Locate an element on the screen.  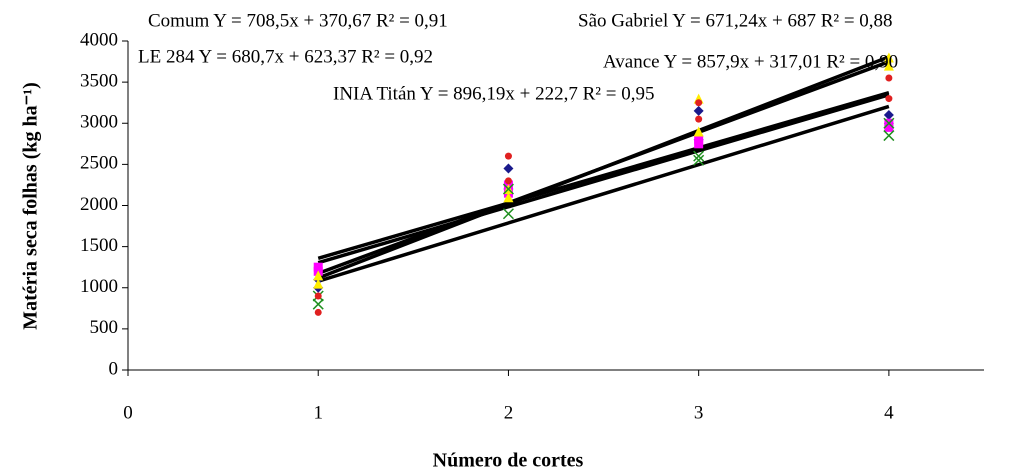
y-tick-label: 3000 is located at coordinates (99, 122).